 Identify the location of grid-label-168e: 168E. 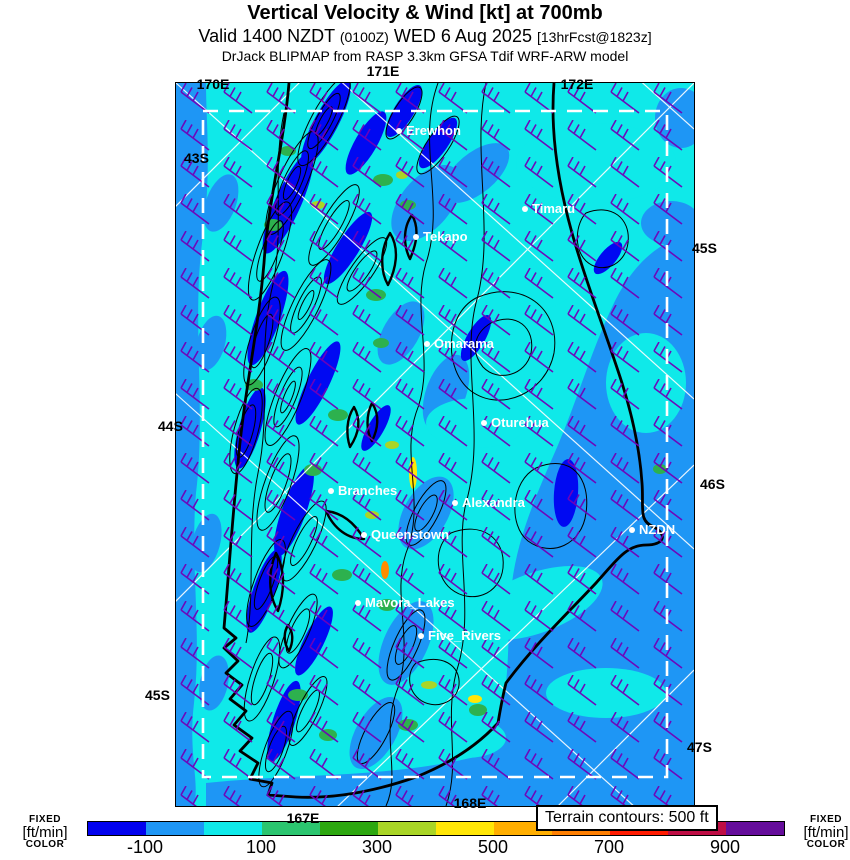
(470, 803).